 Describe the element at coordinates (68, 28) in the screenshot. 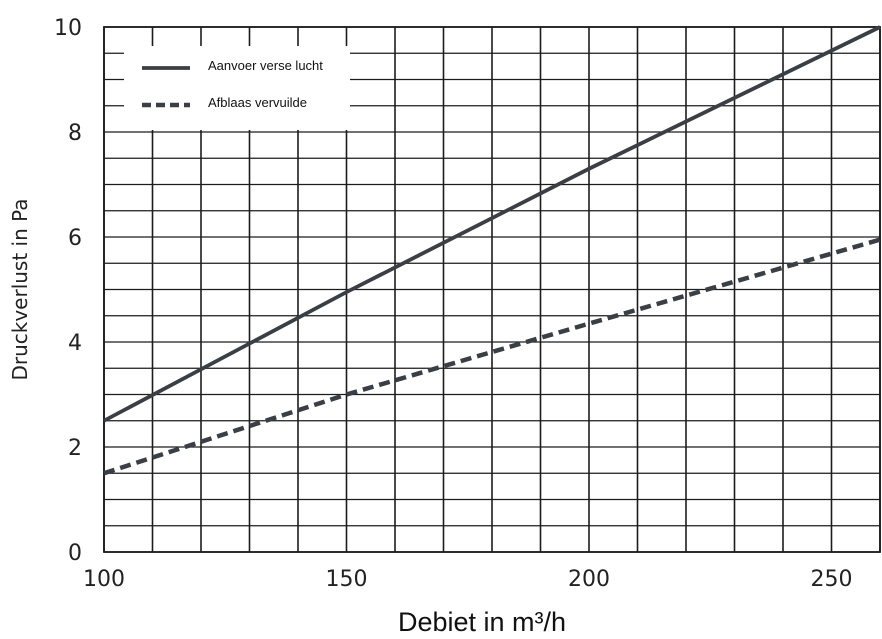

I see `y-tick-label: 10` at that location.